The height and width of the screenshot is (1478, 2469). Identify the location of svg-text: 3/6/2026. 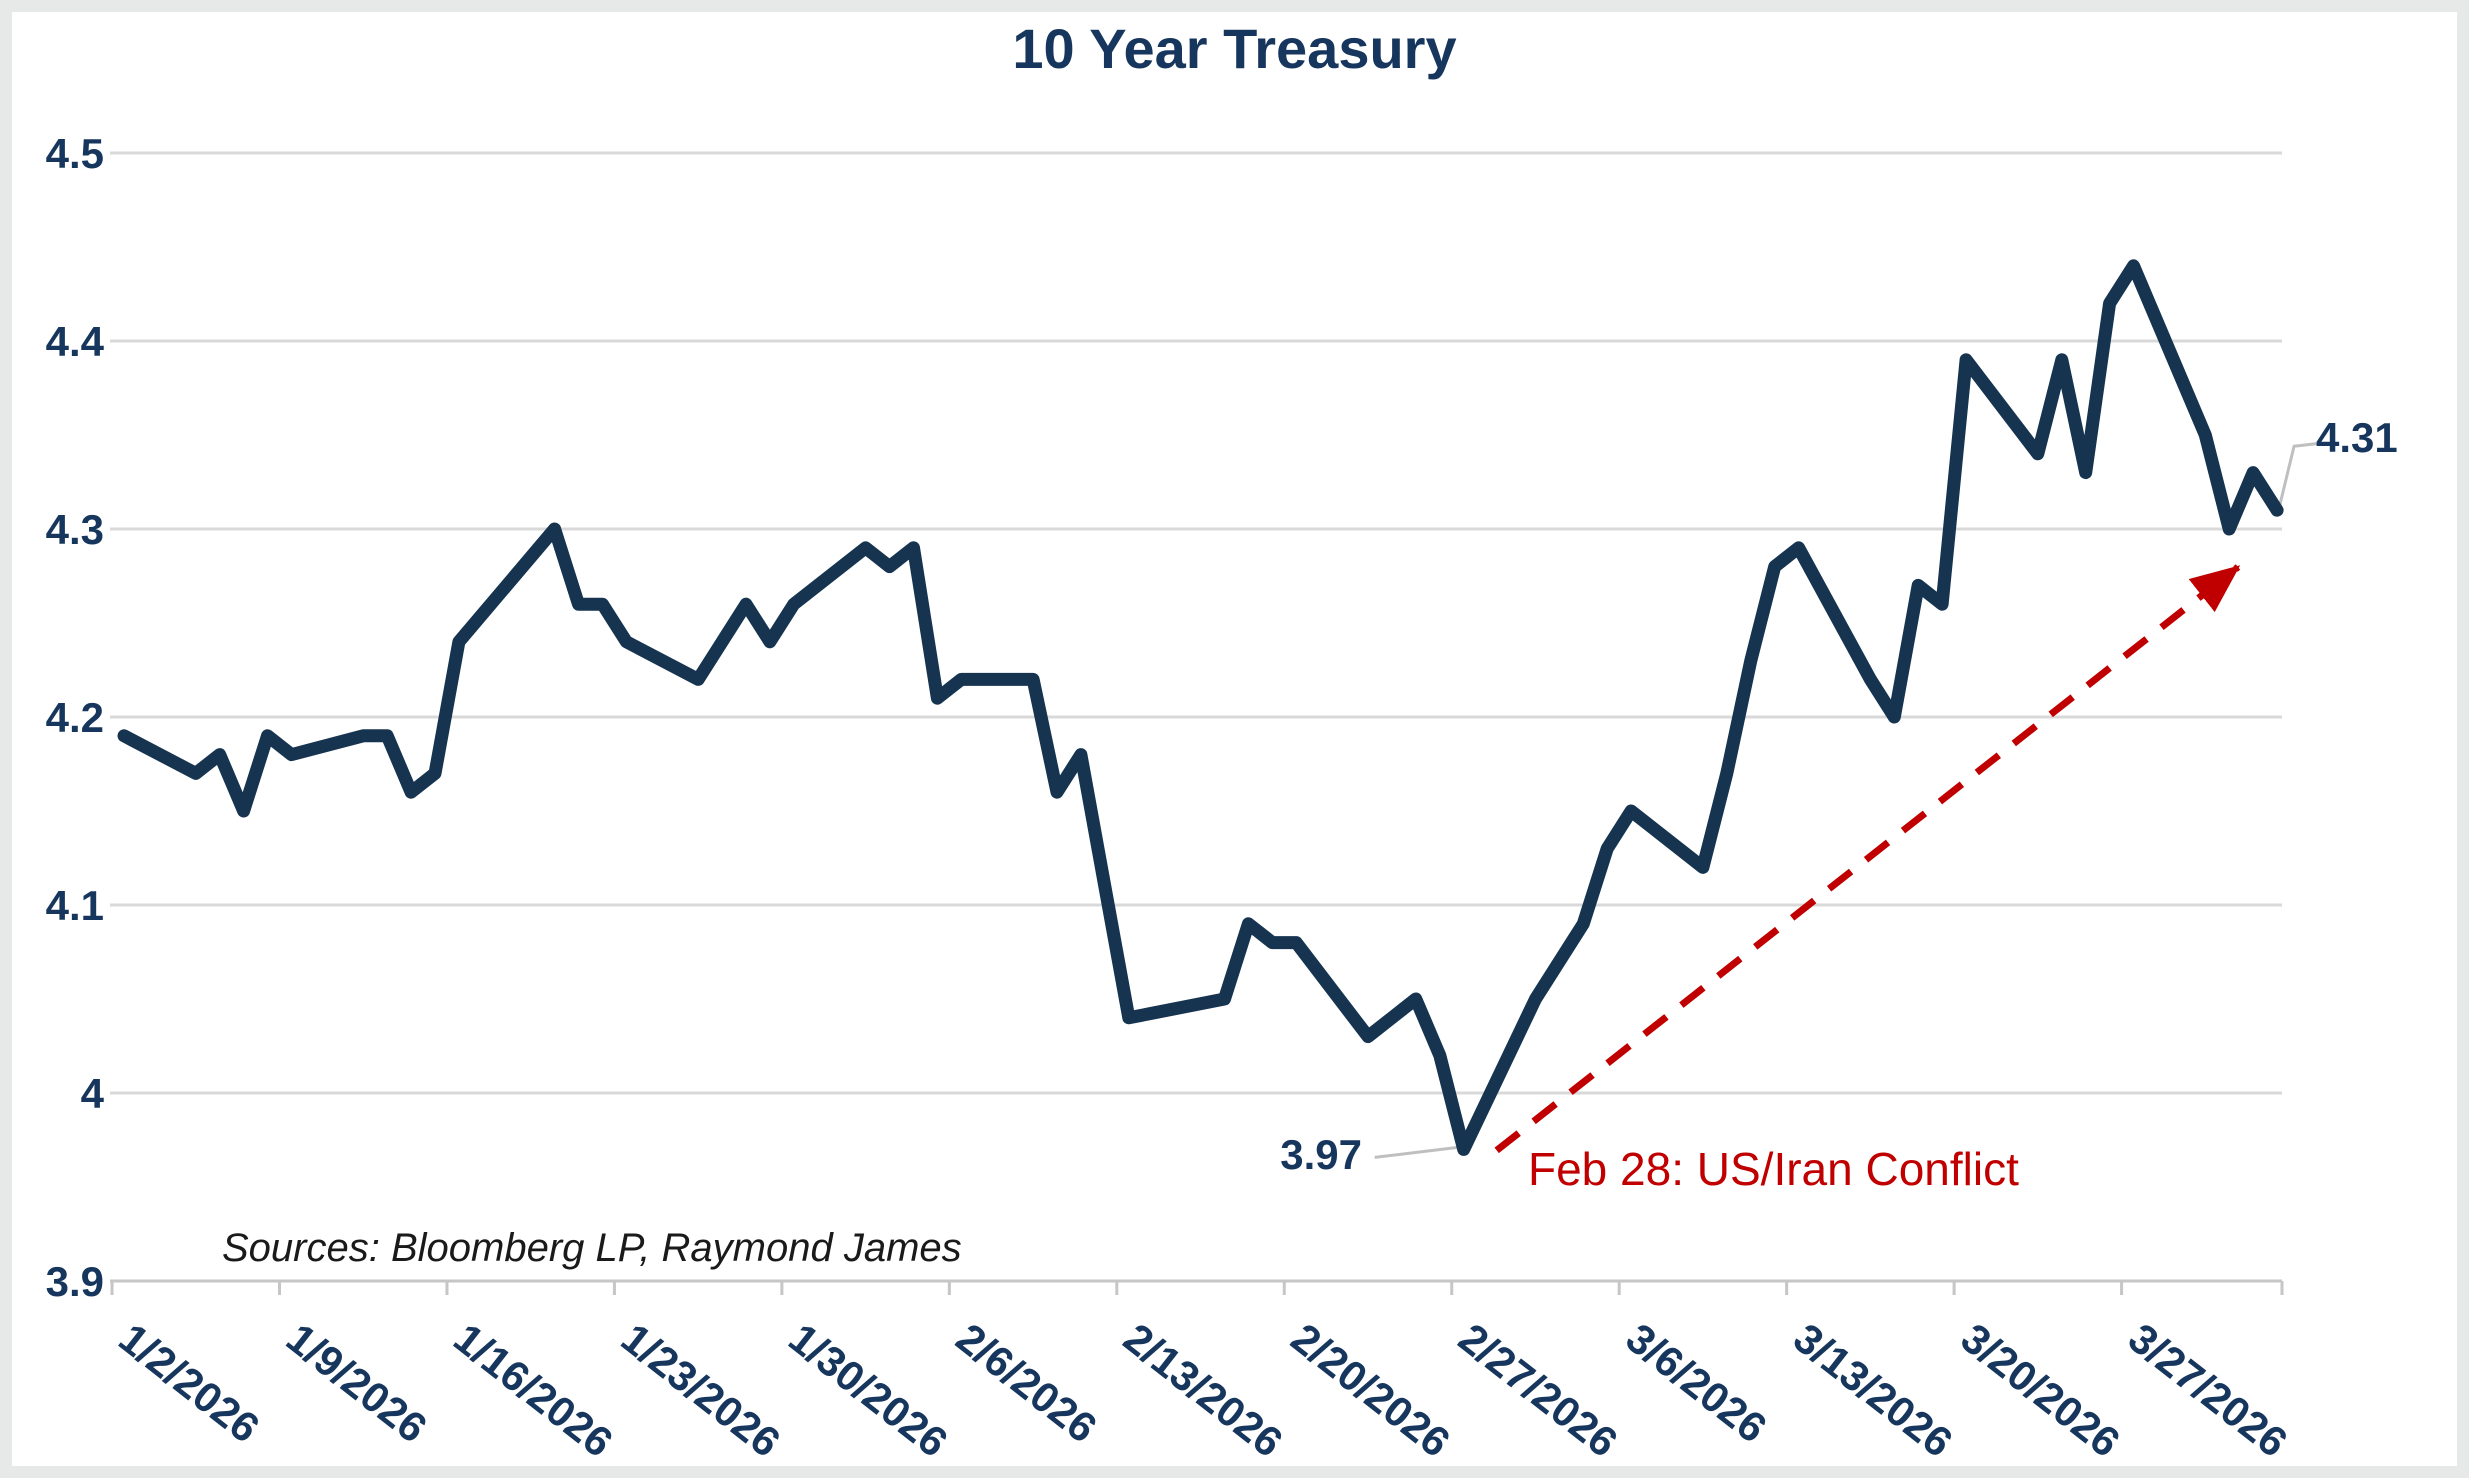
(1697, 1383).